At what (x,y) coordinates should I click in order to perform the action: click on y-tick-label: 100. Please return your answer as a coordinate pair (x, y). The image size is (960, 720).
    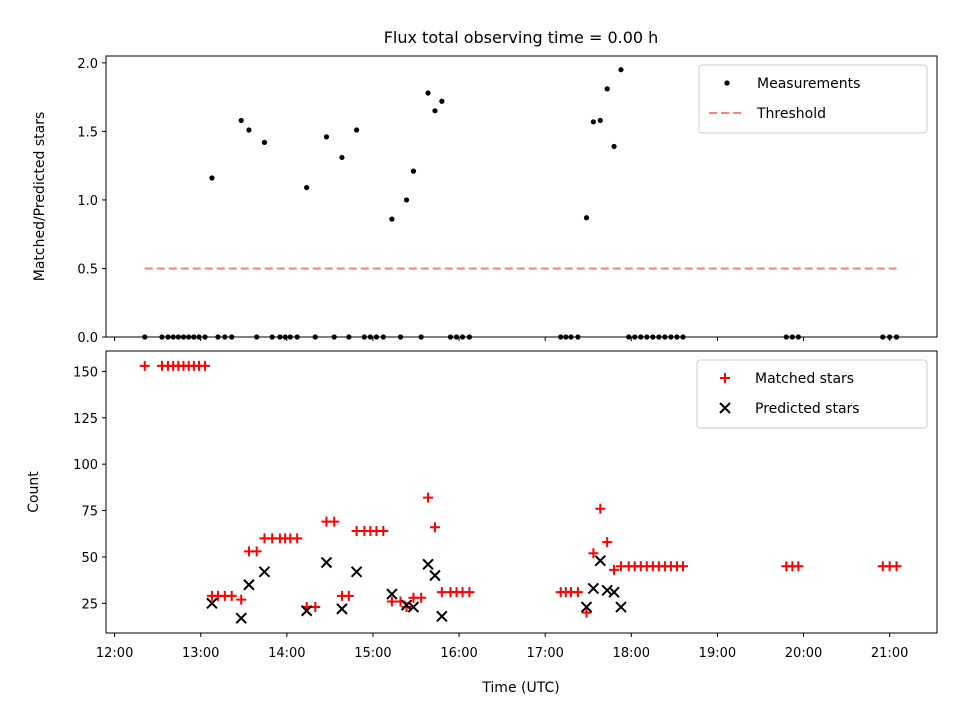
    Looking at the image, I should click on (85, 465).